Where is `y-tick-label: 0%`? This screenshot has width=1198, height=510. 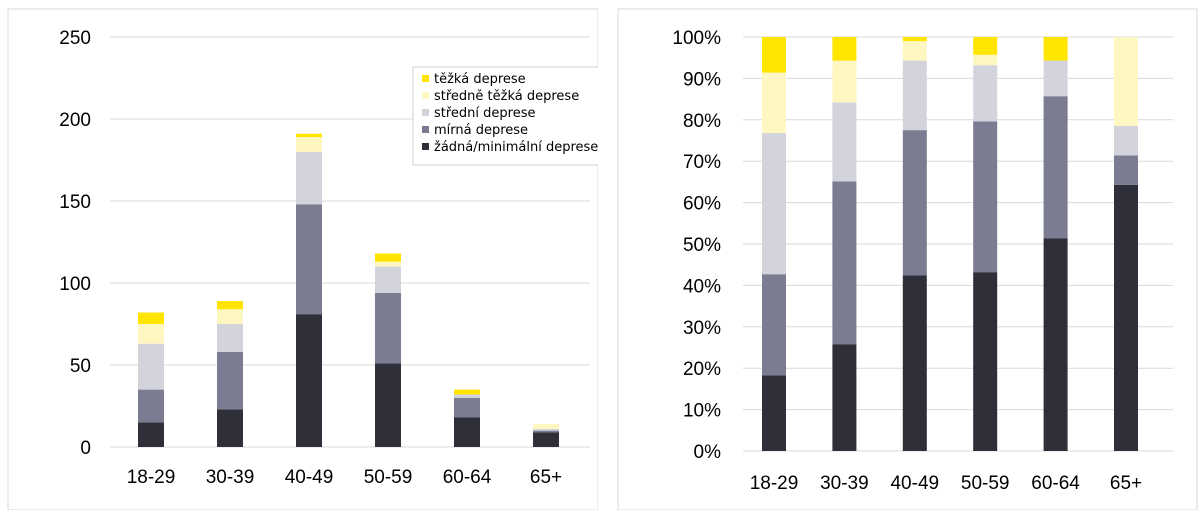
y-tick-label: 0% is located at coordinates (708, 452).